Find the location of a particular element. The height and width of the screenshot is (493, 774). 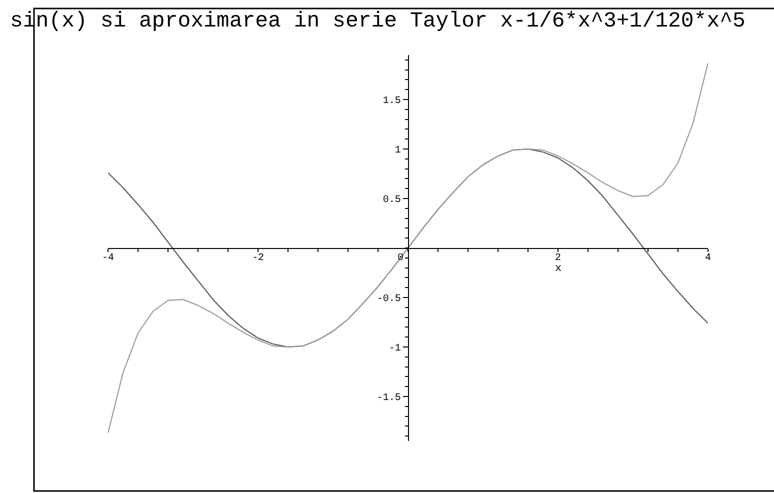

y-tick-label: -0.5 is located at coordinates (388, 299).